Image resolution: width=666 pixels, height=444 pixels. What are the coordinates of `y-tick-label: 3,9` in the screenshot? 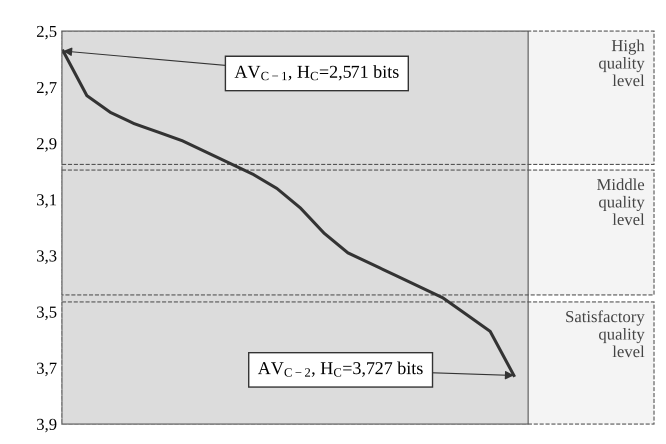 It's located at (46, 425).